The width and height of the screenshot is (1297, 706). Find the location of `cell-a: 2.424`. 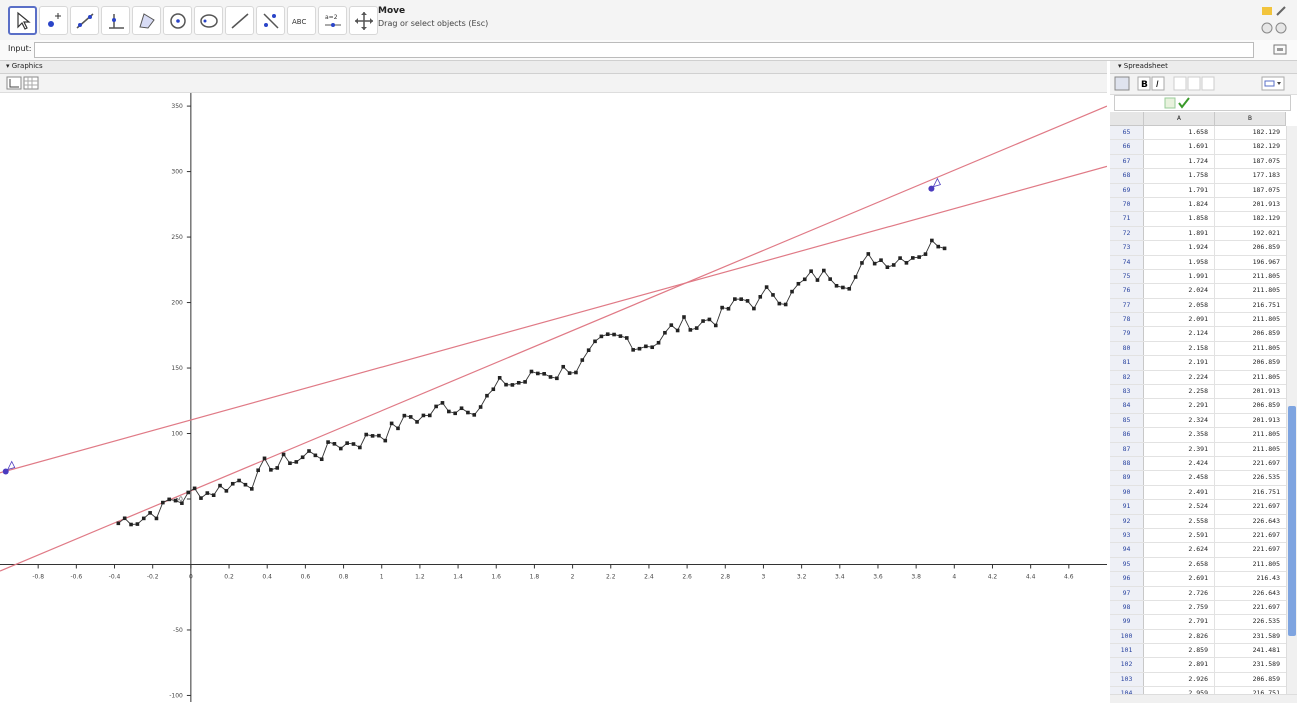

cell-a: 2.424 is located at coordinates (1179, 463).